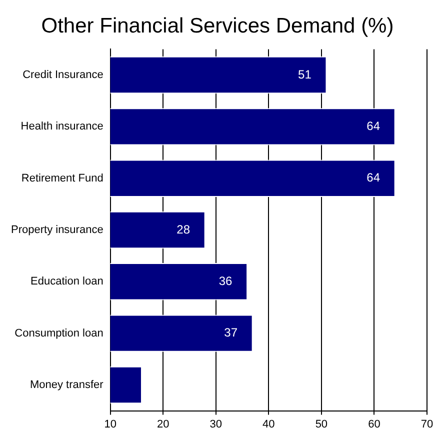  What do you see at coordinates (225, 281) in the screenshot?
I see `data-label: 36` at bounding box center [225, 281].